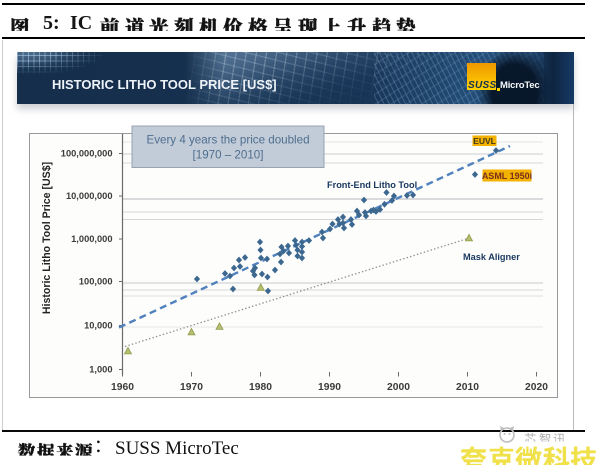  What do you see at coordinates (536, 387) in the screenshot?
I see `svg-text: 2020` at bounding box center [536, 387].